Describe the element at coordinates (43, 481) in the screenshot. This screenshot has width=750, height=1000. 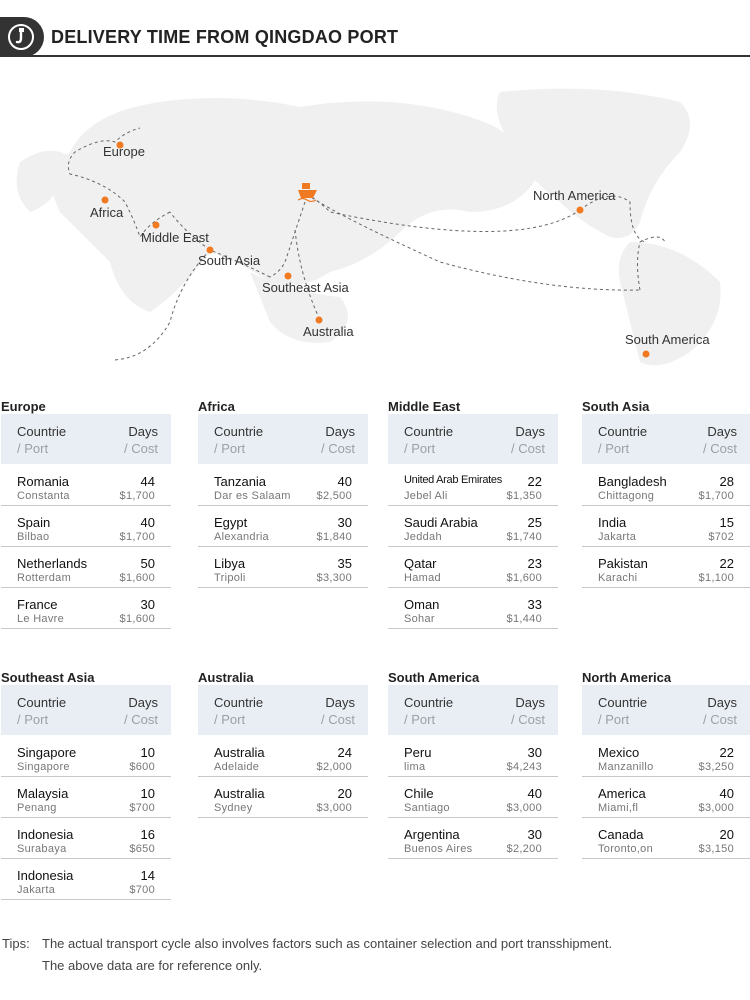
I see `country-name: Romania` at that location.